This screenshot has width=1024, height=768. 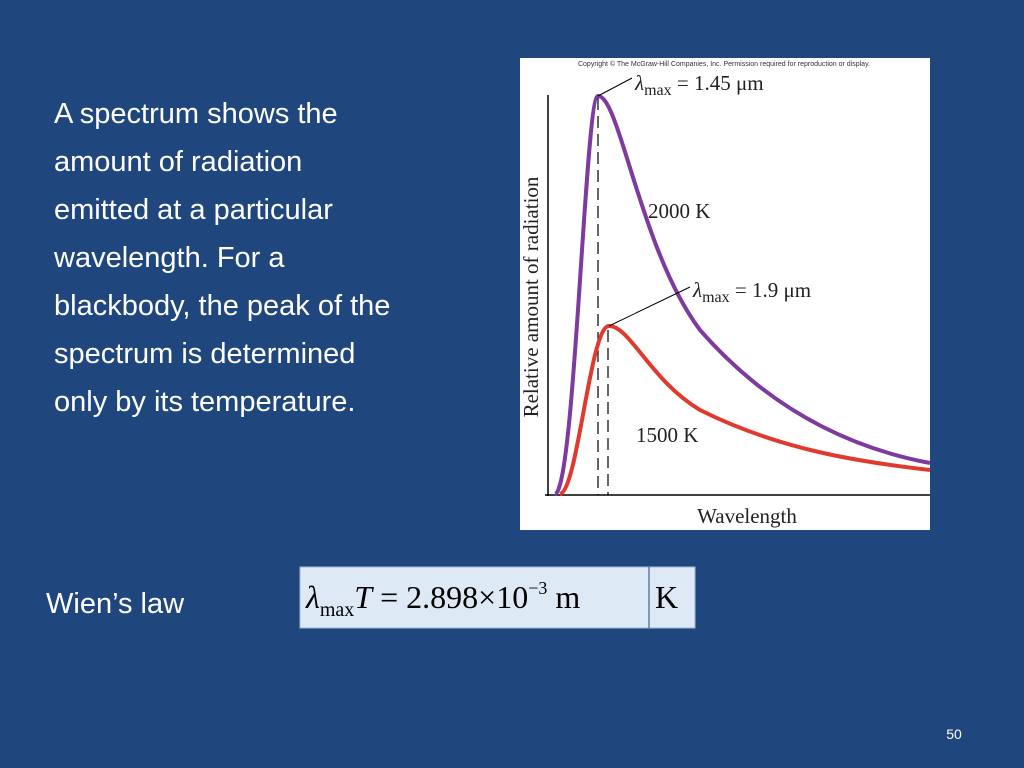 I want to click on peak-label: λmax = 1.45 μm, so click(x=699, y=85).